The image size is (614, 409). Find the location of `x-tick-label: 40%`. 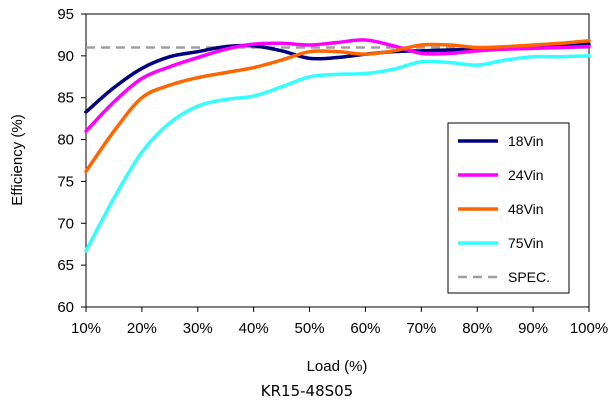

x-tick-label: 40% is located at coordinates (254, 328).